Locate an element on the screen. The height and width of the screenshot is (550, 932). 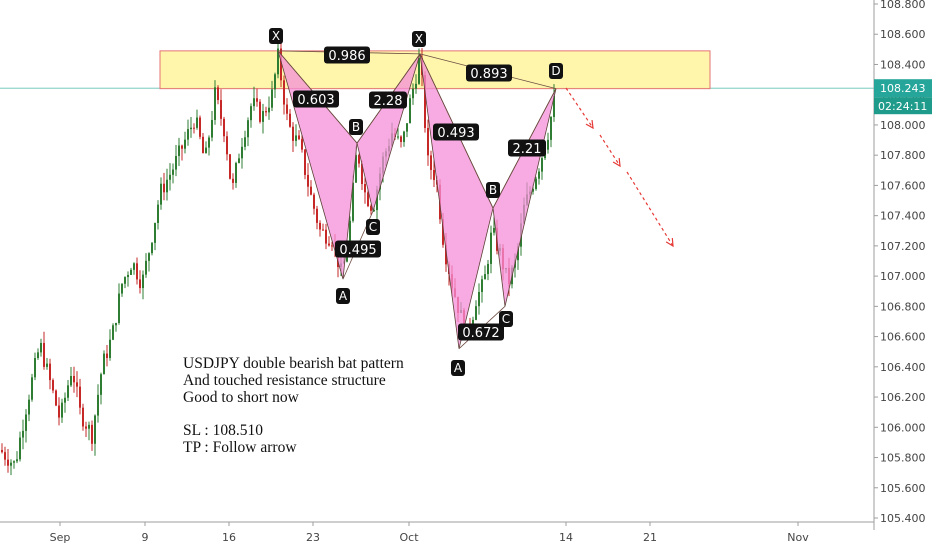
current-price-box is located at coordinates (903, 88).